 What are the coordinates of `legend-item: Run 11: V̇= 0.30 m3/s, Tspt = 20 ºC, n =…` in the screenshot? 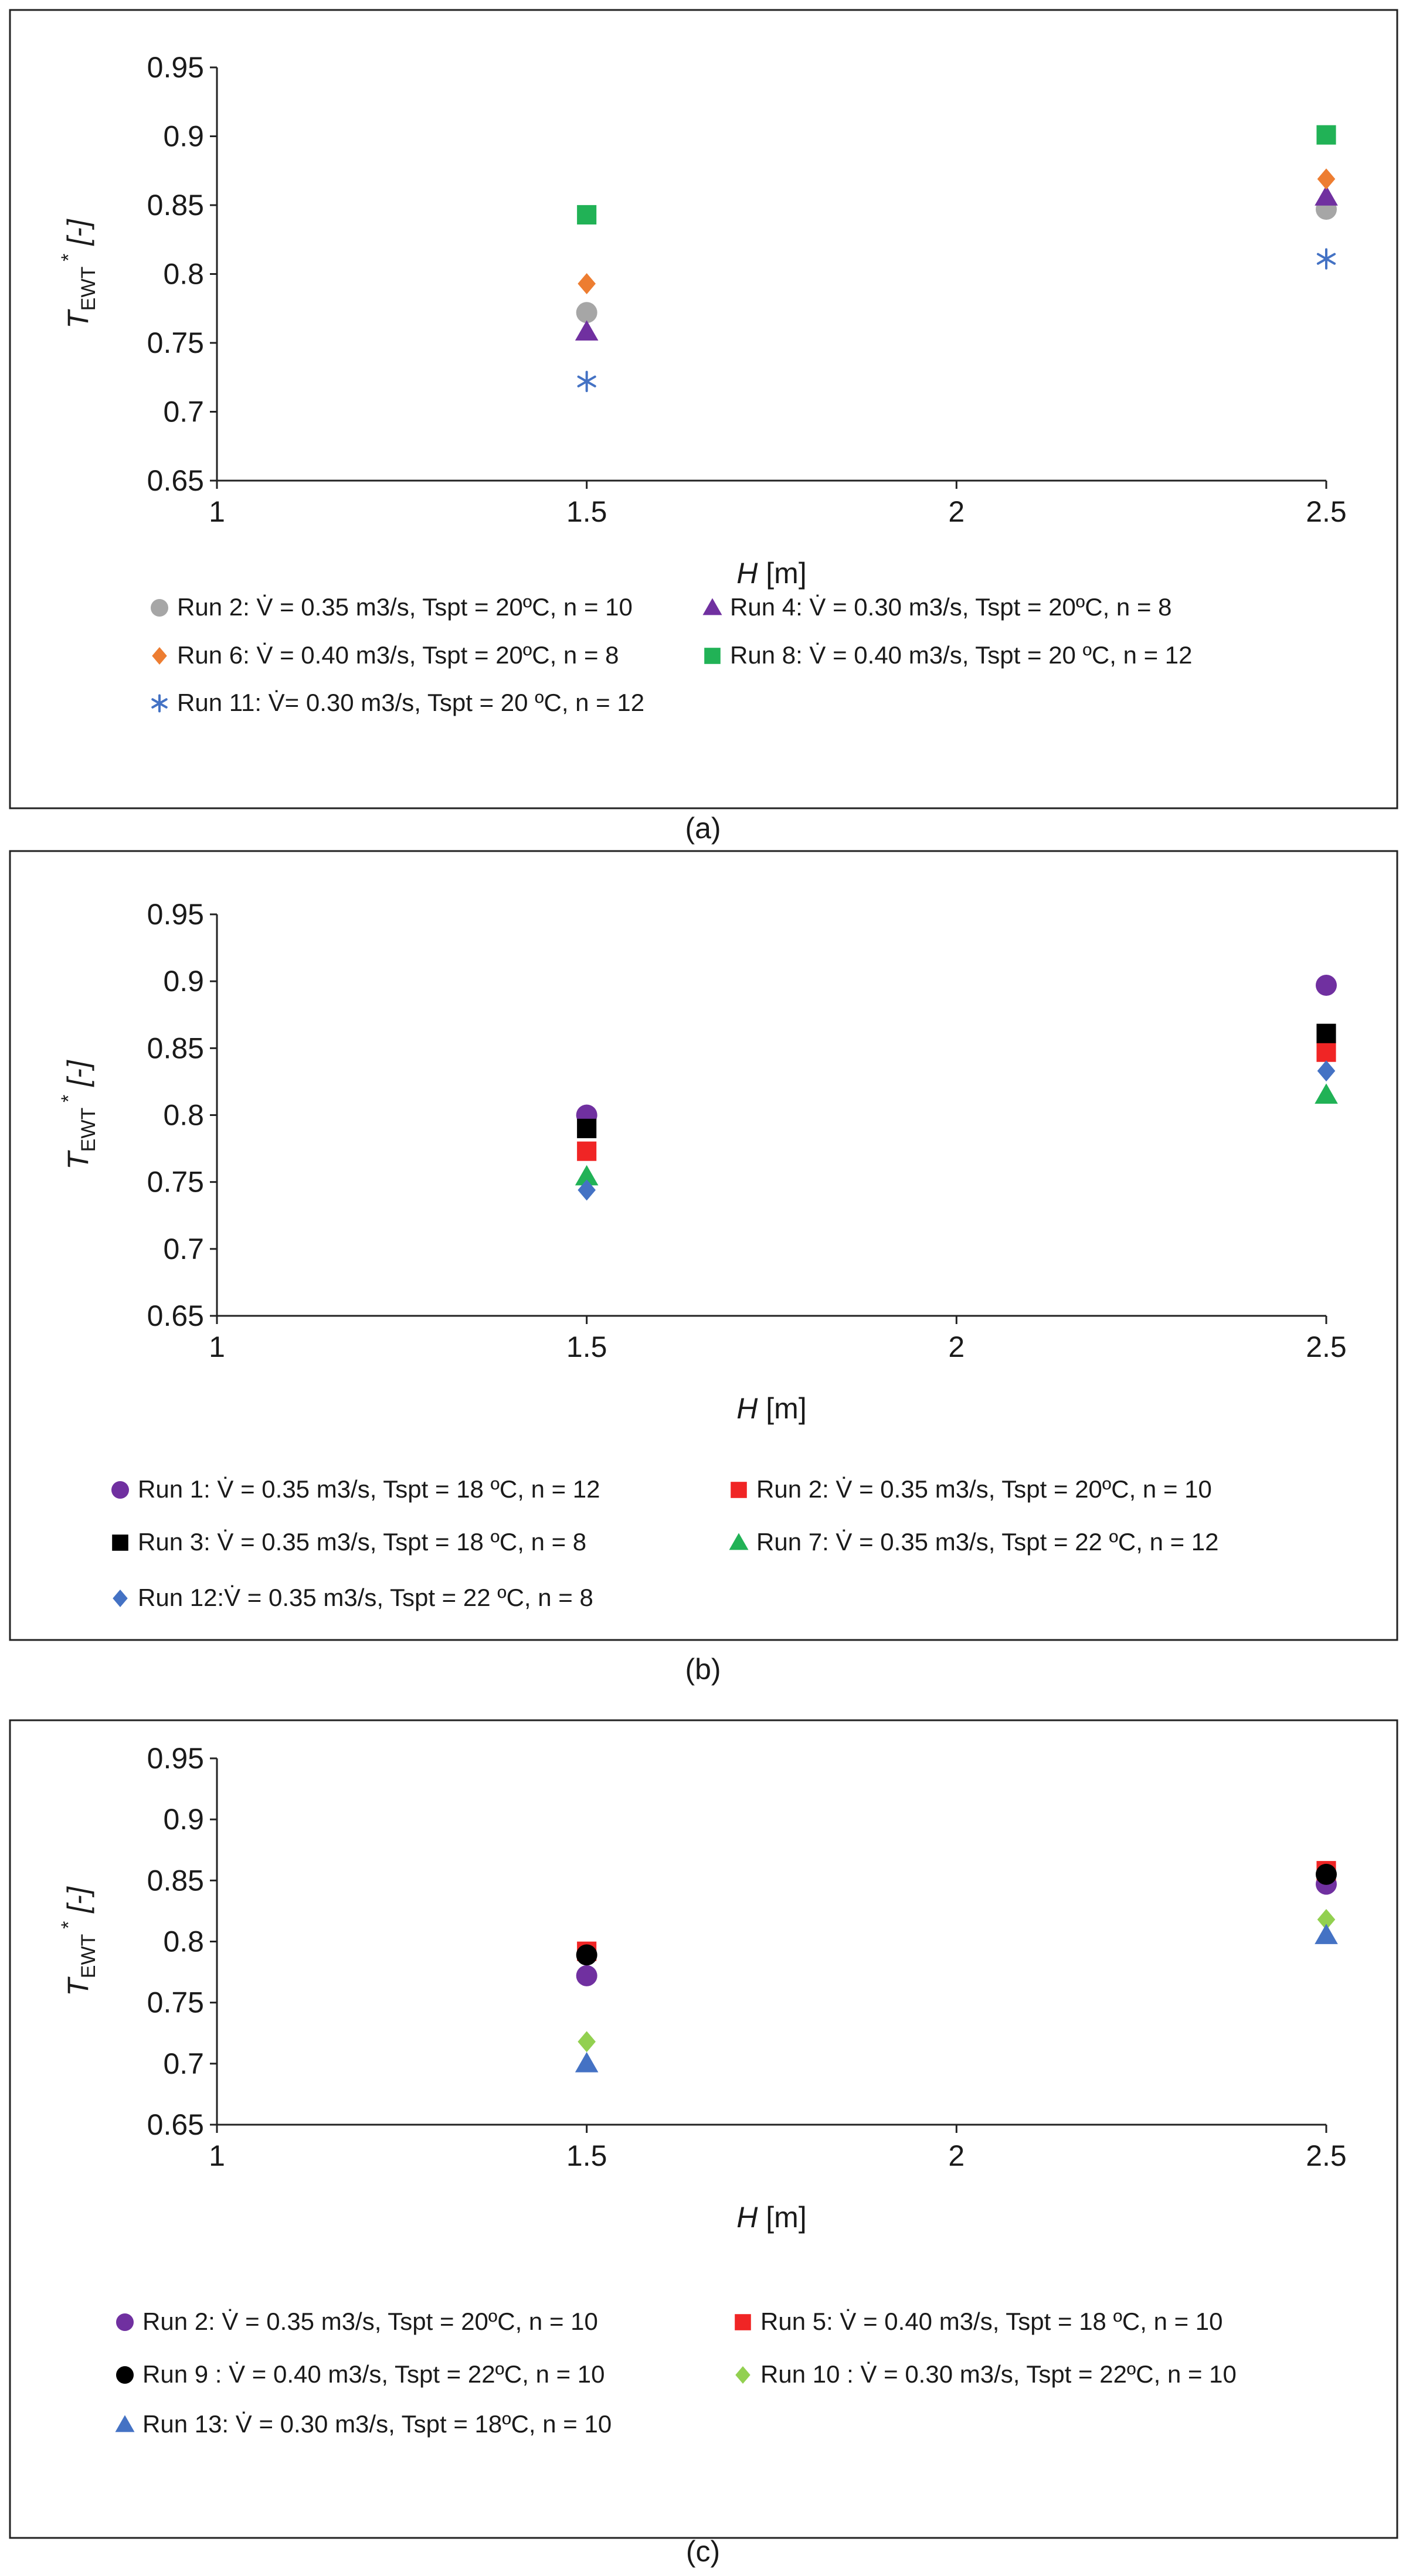 It's located at (397, 702).